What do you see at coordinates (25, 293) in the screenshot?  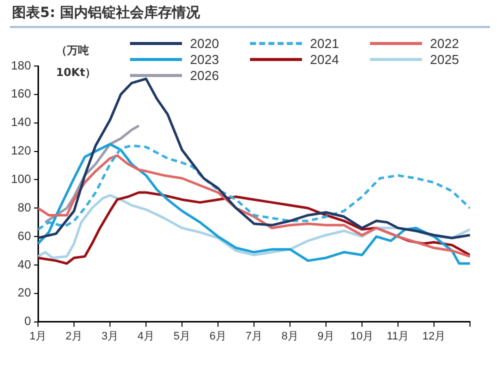 I see `y-tick-label: 20` at bounding box center [25, 293].